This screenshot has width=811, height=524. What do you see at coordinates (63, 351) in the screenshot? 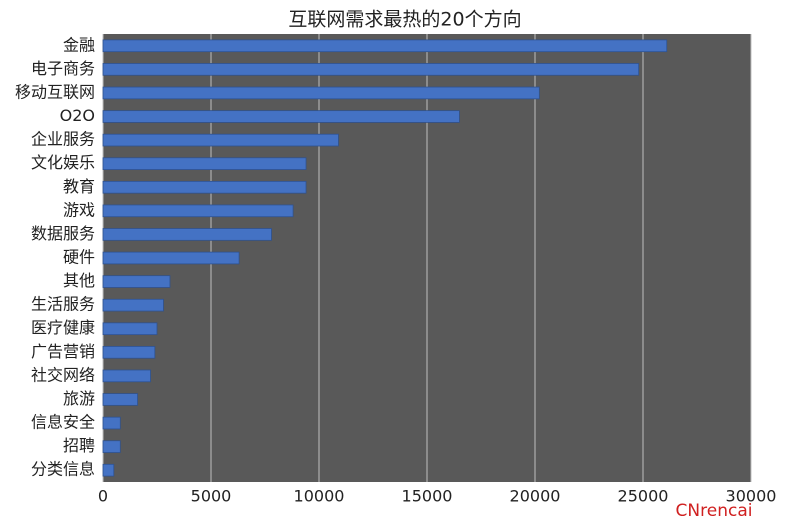
I see `y-tick-label: 广告营销` at bounding box center [63, 351].